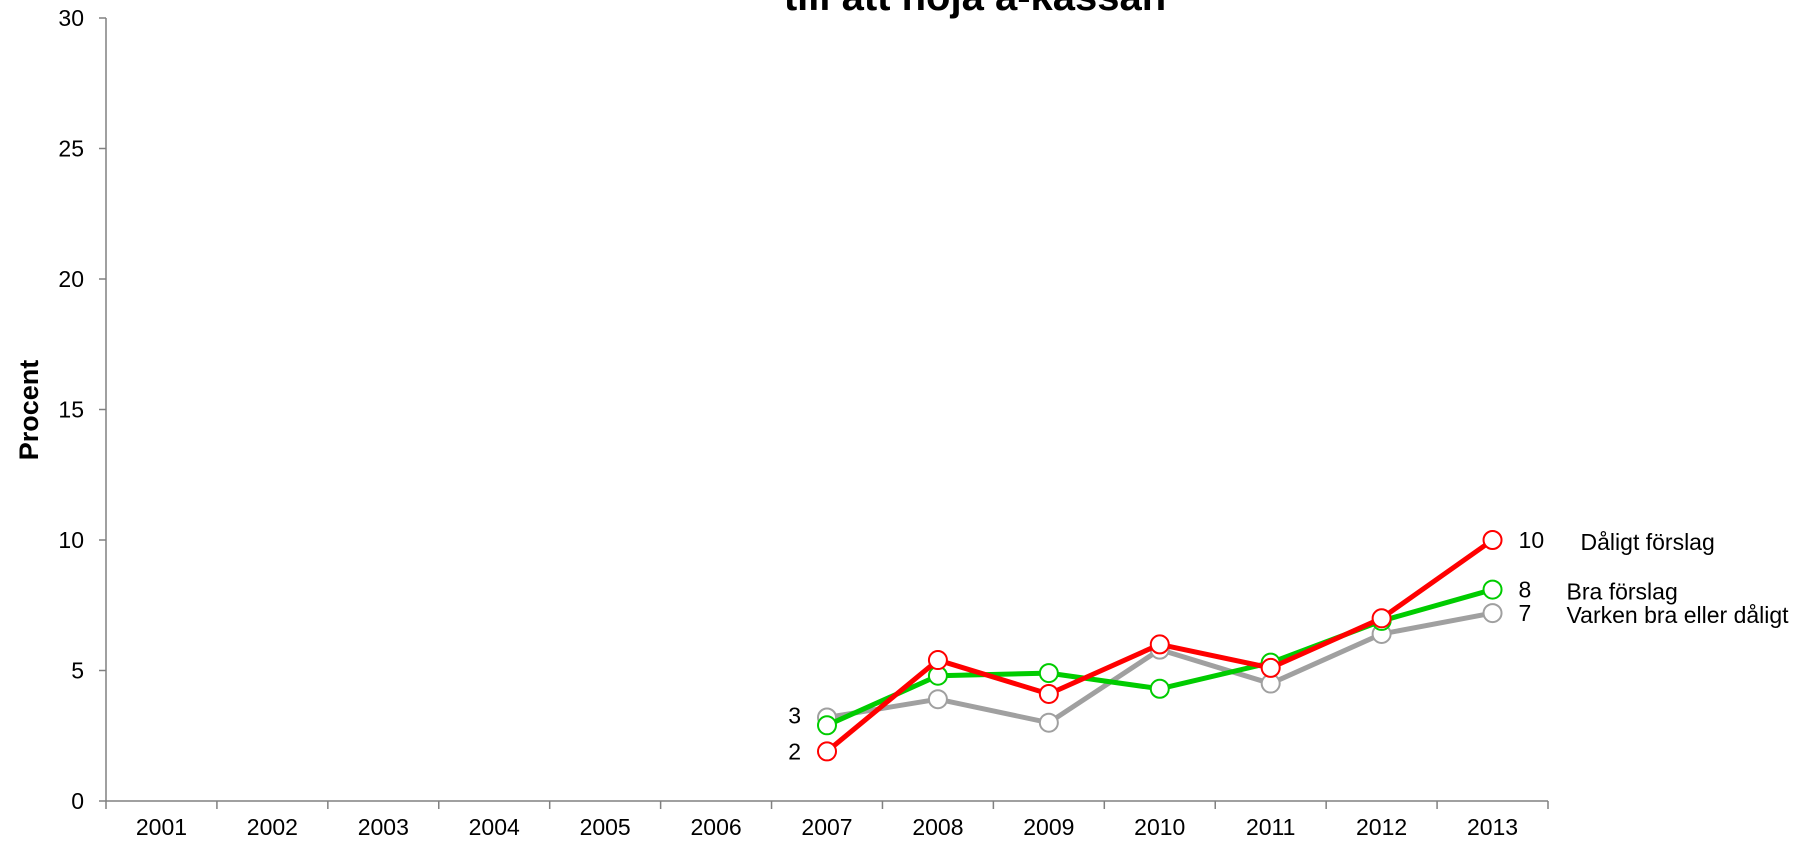 The width and height of the screenshot is (1810, 847). What do you see at coordinates (77, 801) in the screenshot?
I see `y-tick-label: 0` at bounding box center [77, 801].